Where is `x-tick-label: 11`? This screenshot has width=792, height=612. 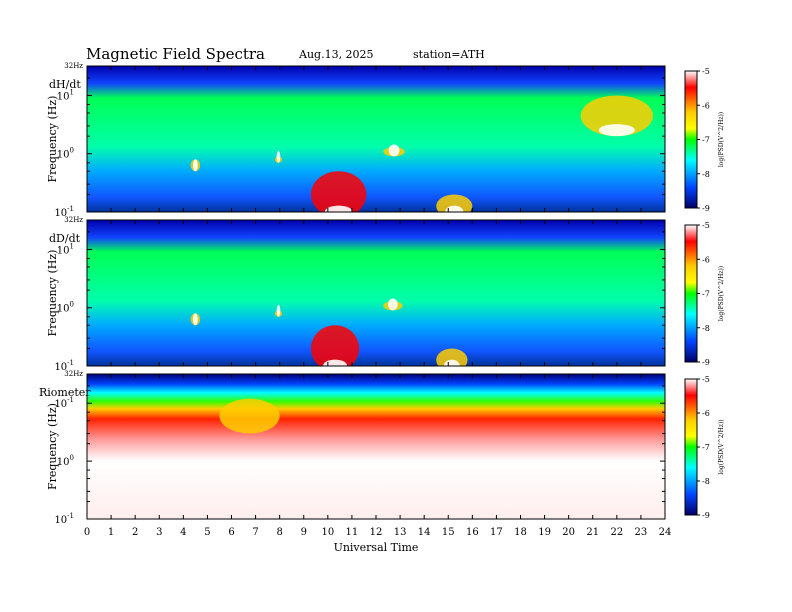 x-tick-label: 11 is located at coordinates (352, 532).